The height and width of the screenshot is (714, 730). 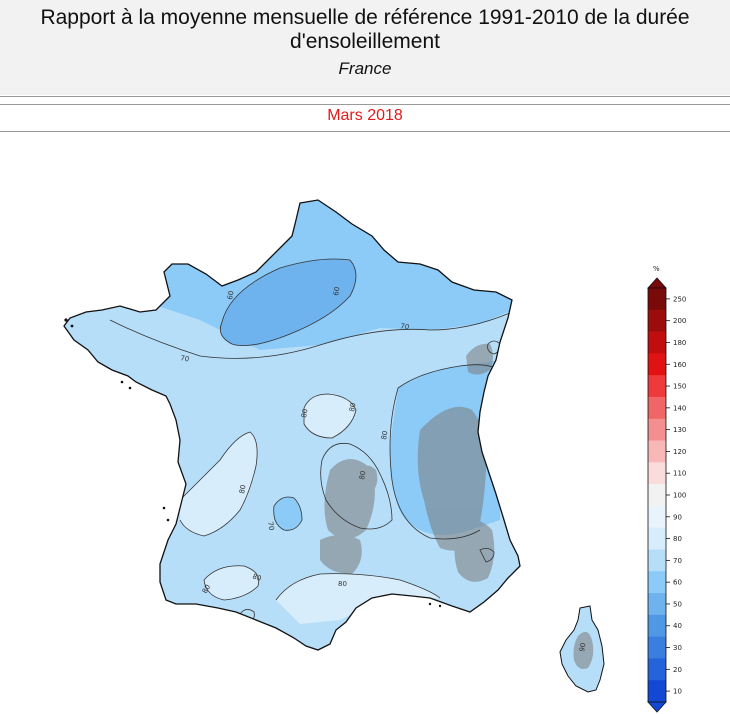 What do you see at coordinates (677, 692) in the screenshot?
I see `legend-tick-label: 10` at bounding box center [677, 692].